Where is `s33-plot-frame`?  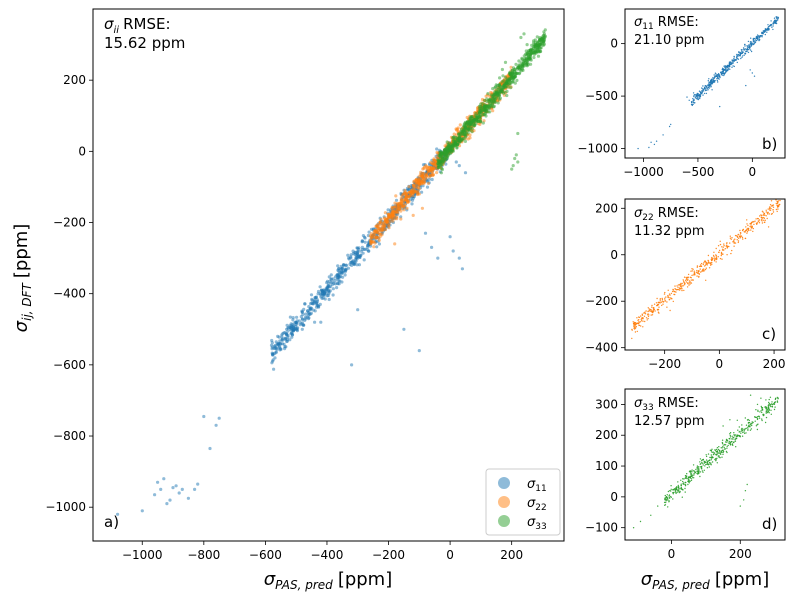 s33-plot-frame is located at coordinates (705, 464).